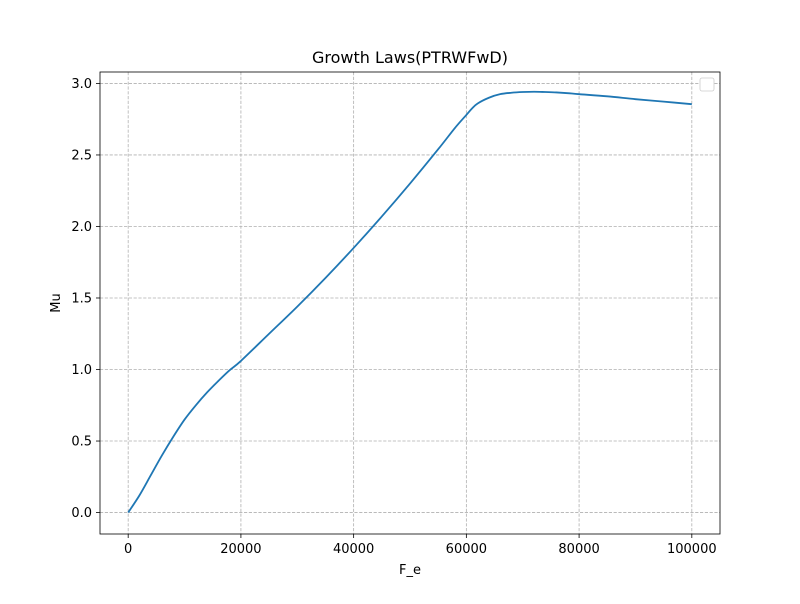 The width and height of the screenshot is (800, 604). I want to click on y-tick-label: 1.0, so click(81, 370).